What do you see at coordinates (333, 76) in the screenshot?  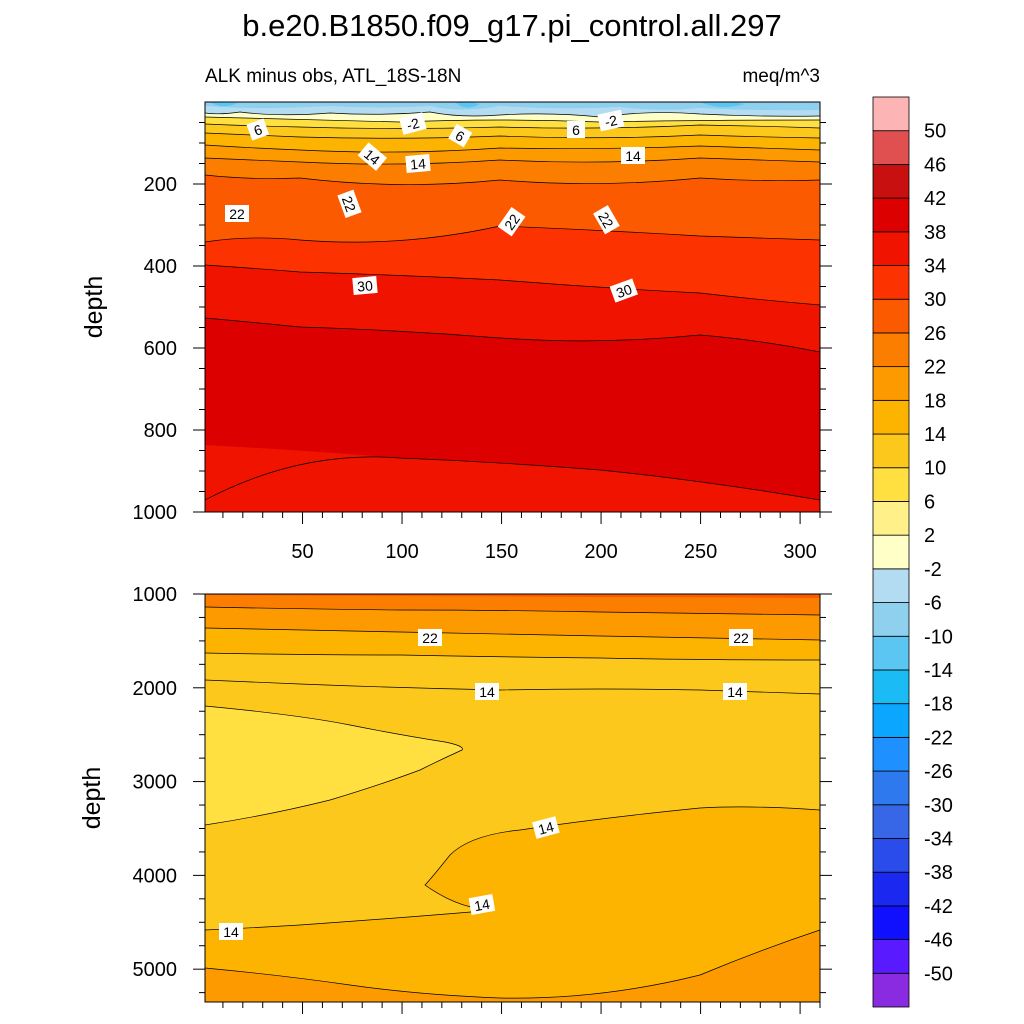 I see `subtitle-left: ALK minus obs, ATL_18S-18N` at bounding box center [333, 76].